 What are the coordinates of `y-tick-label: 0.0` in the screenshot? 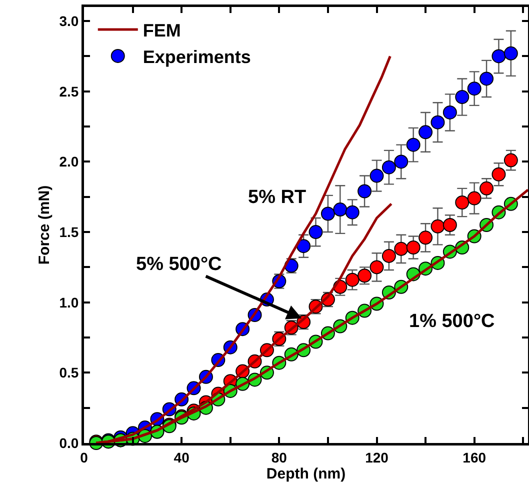 It's located at (69, 442).